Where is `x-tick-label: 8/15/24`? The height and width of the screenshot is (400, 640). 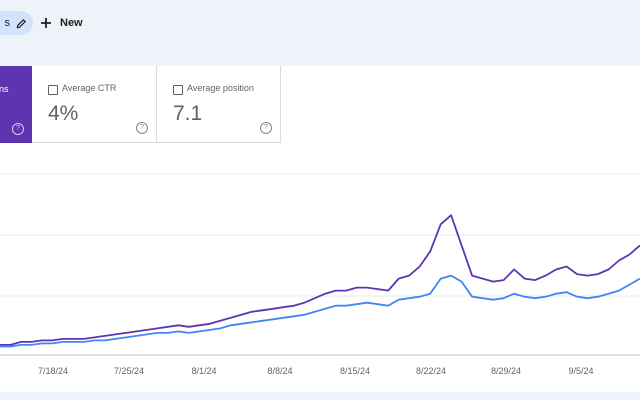
x-tick-label: 8/15/24 is located at coordinates (355, 371).